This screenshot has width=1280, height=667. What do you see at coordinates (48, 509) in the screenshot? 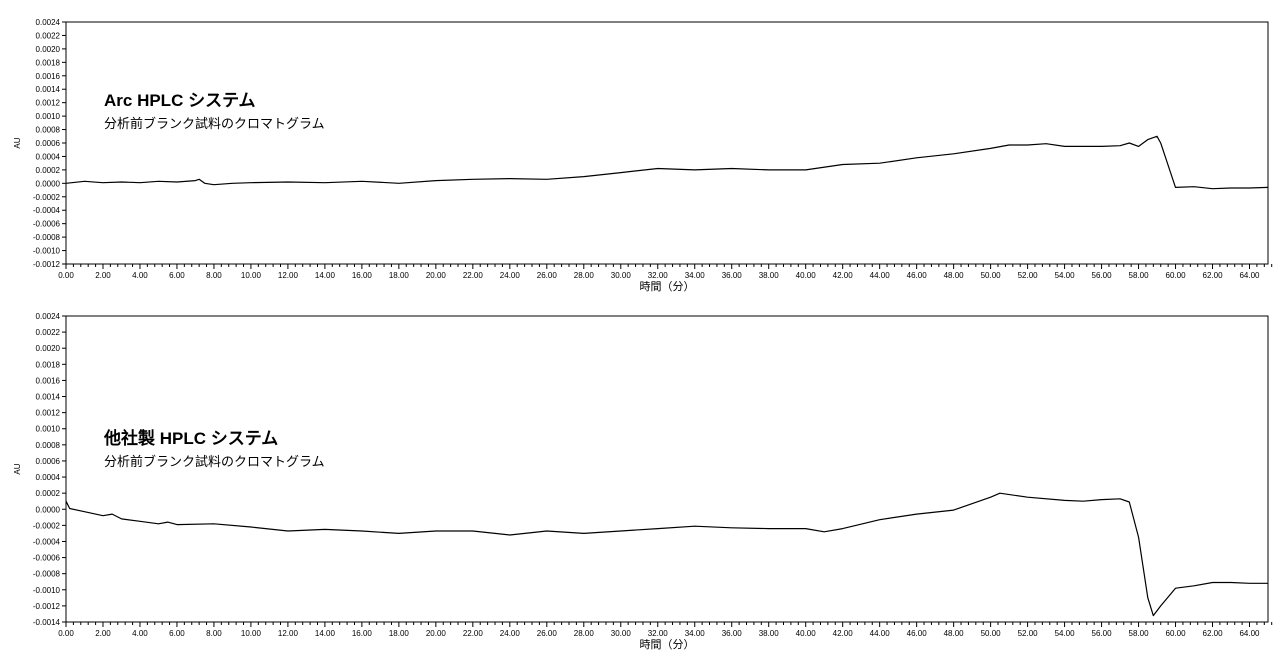
I see `y-tick-label: 0.0000` at bounding box center [48, 509].